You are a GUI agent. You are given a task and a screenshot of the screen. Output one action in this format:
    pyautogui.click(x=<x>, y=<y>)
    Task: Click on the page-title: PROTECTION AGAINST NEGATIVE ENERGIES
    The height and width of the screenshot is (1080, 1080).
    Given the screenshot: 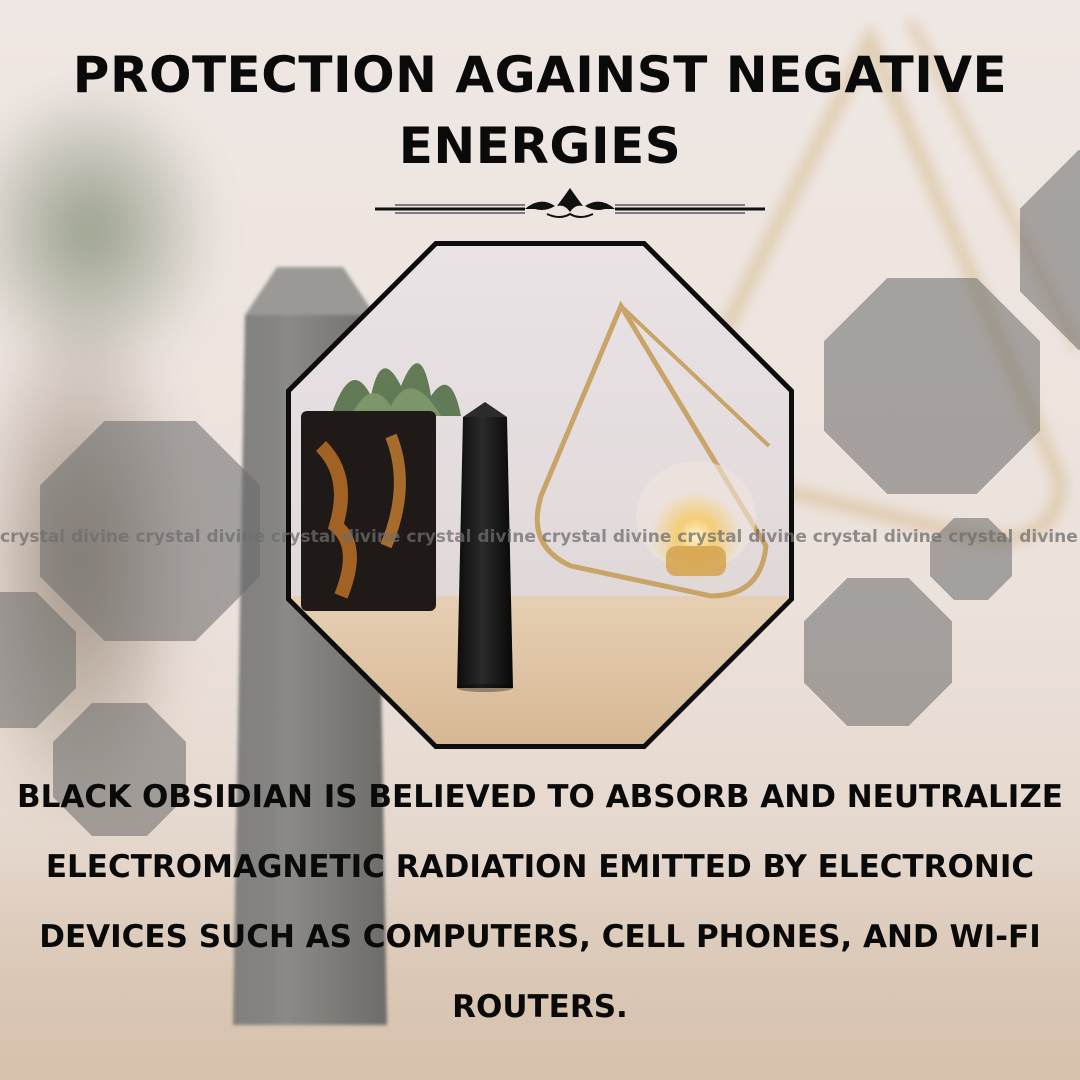 What is the action you would take?
    pyautogui.click(x=540, y=110)
    